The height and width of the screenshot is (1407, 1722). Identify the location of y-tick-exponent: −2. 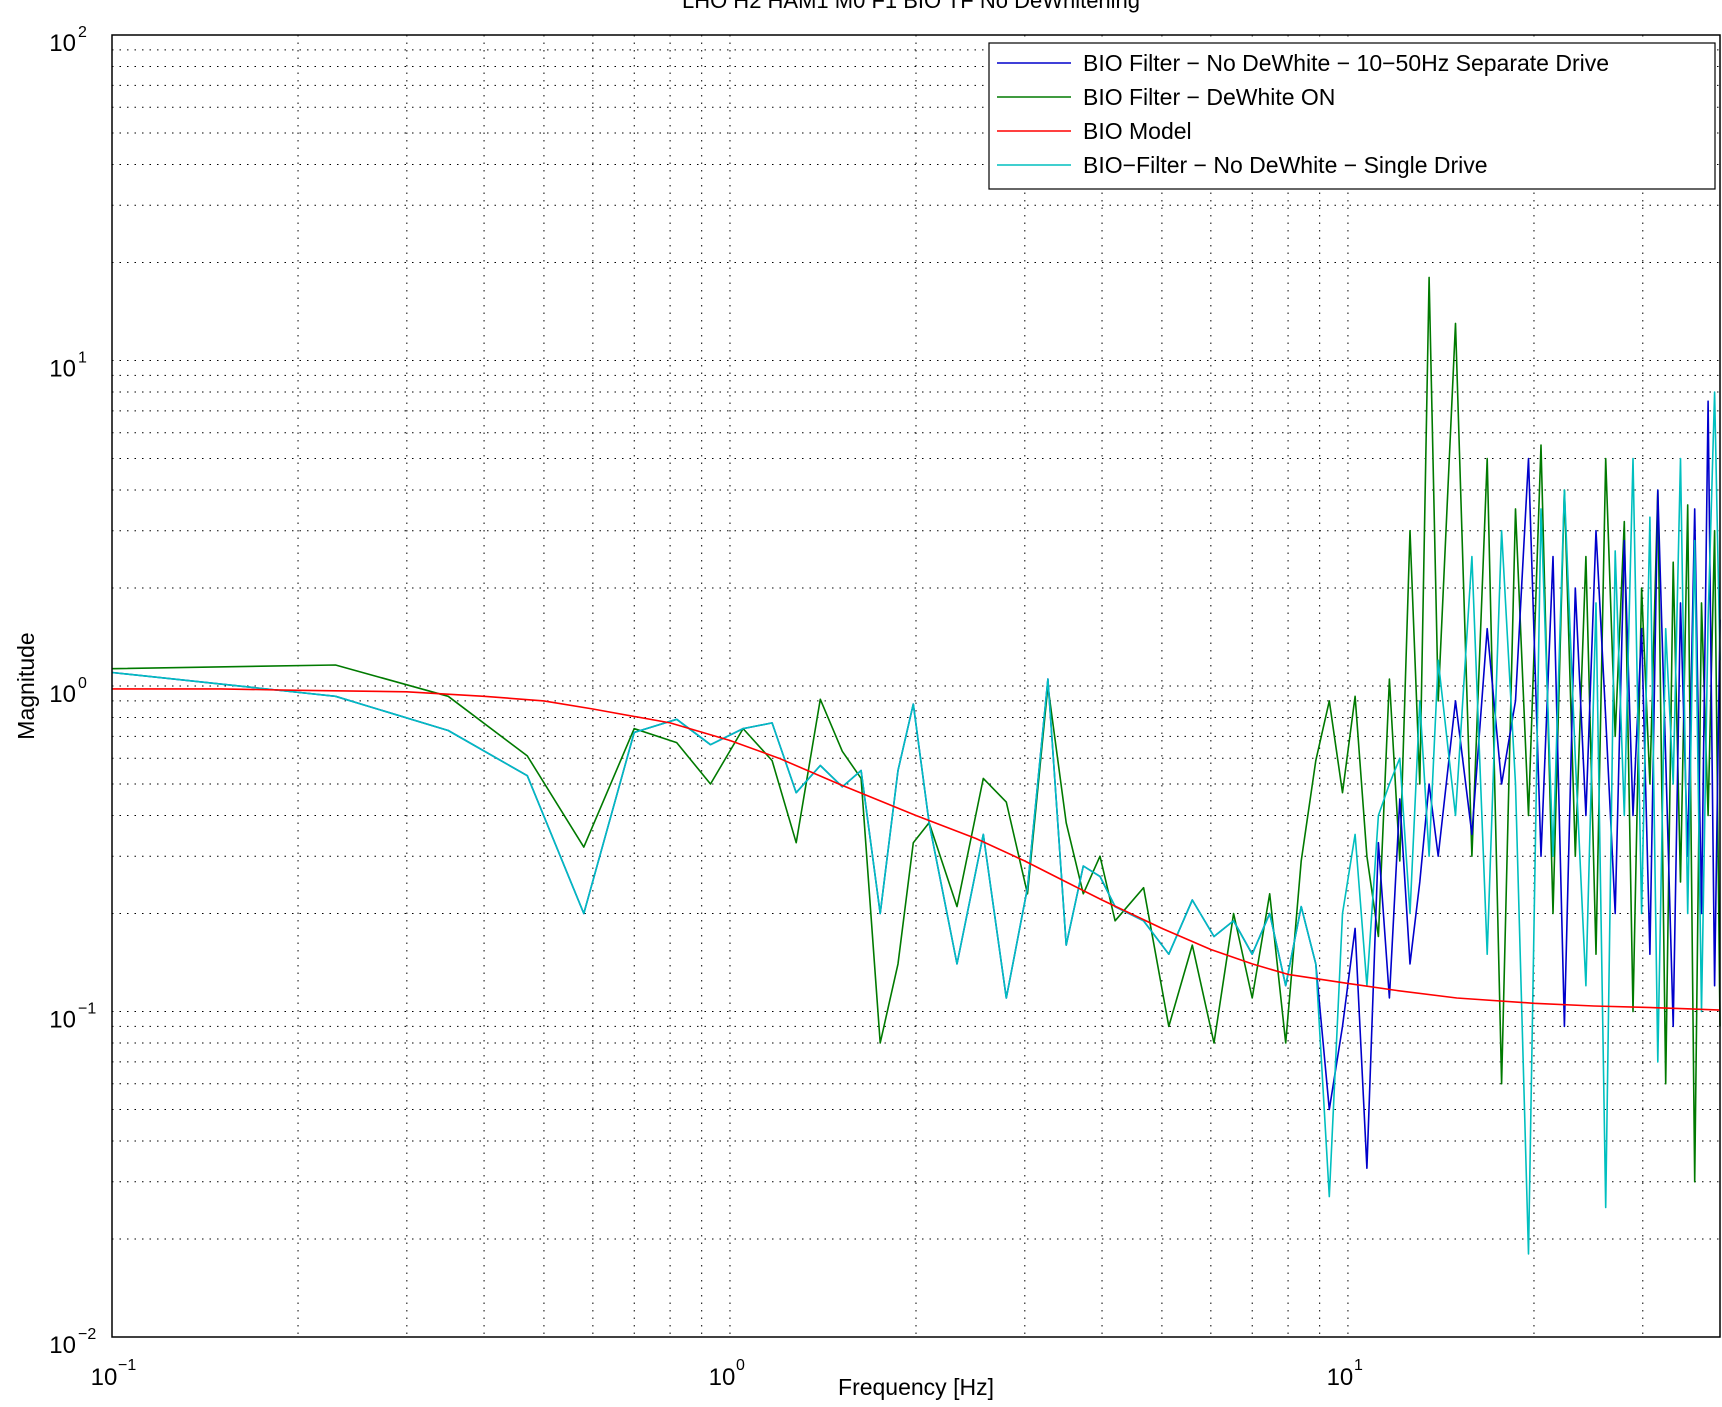
(87, 1334).